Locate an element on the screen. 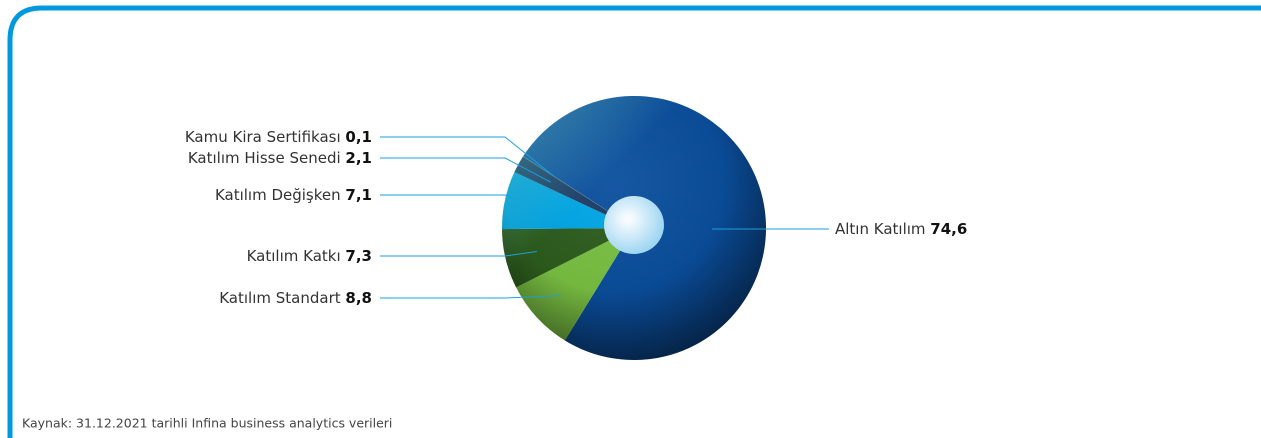 The image size is (1261, 438). label-value: 2,1 is located at coordinates (358, 158).